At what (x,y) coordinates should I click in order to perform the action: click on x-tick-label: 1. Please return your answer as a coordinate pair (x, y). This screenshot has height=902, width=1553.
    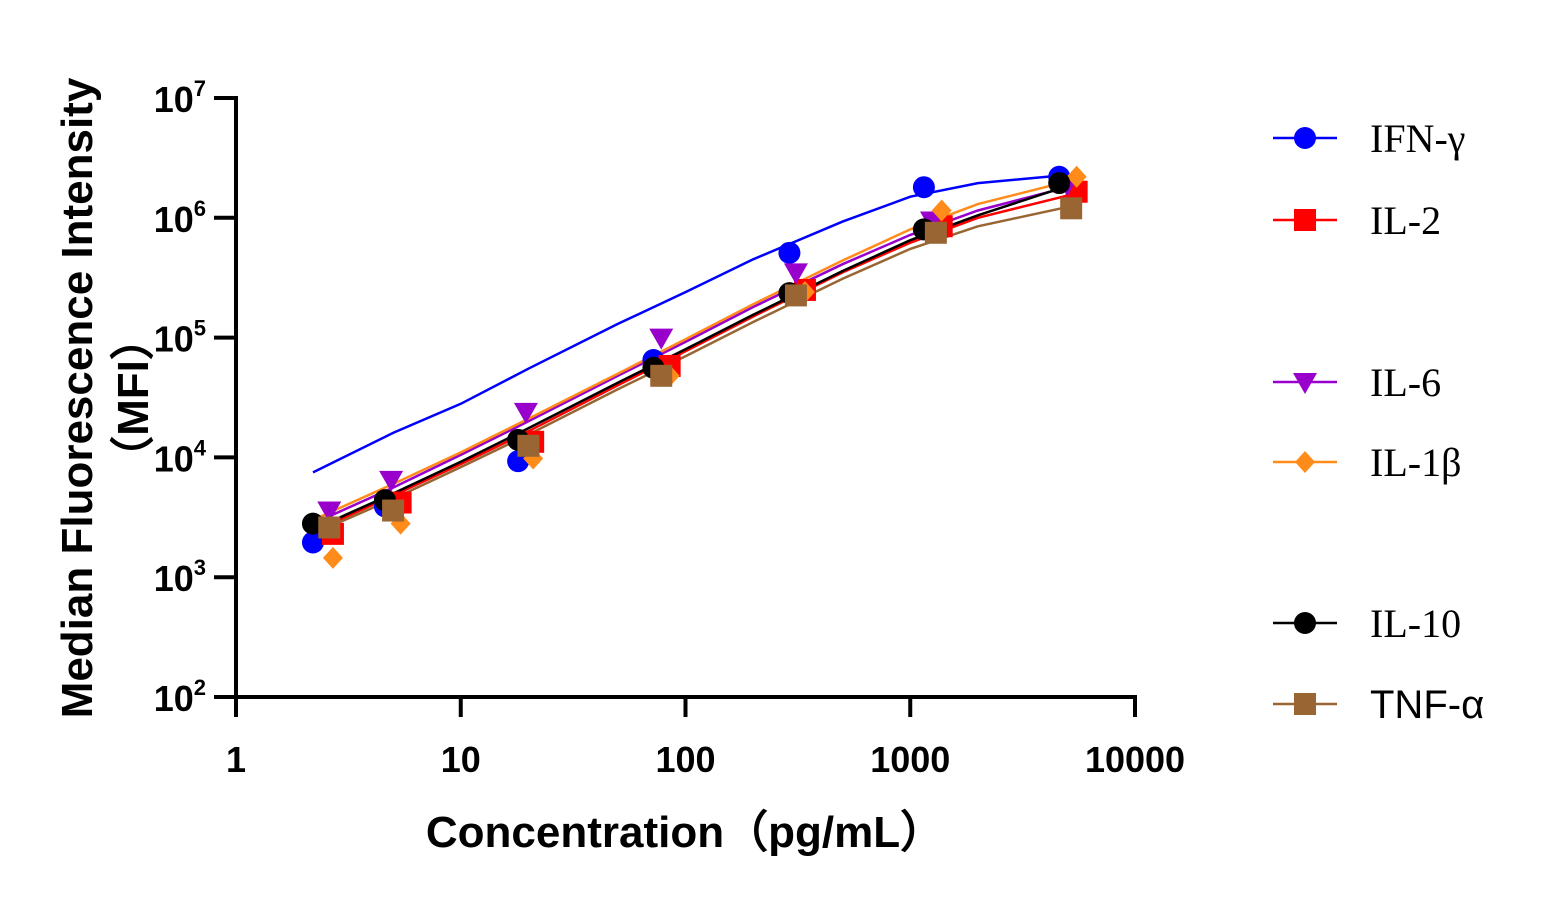
    Looking at the image, I should click on (236, 759).